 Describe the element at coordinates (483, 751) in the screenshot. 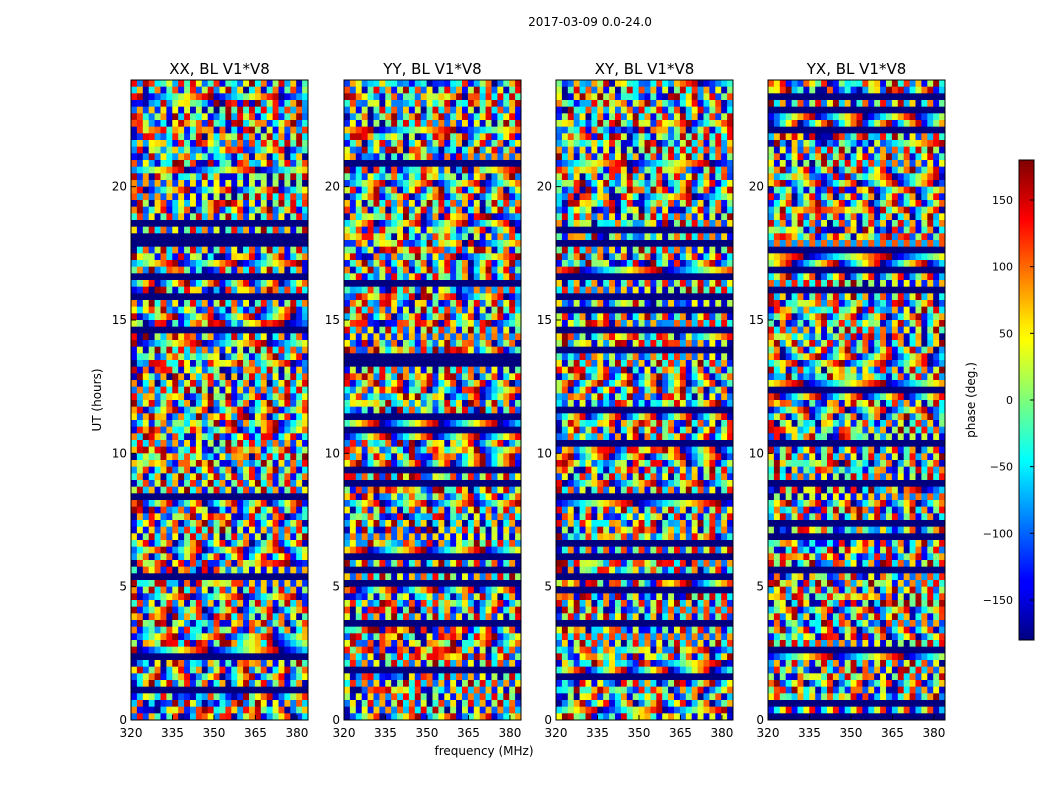

I see `x-axis-label: frequency (MHz)` at that location.